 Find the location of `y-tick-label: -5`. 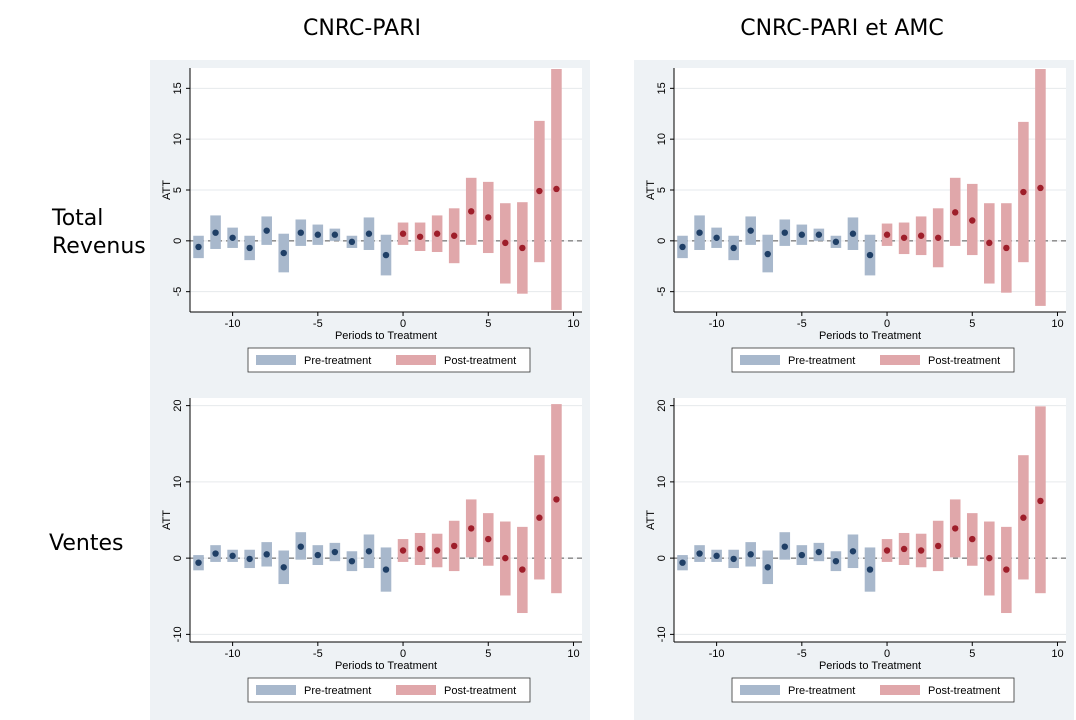

y-tick-label: -5 is located at coordinates (662, 292).